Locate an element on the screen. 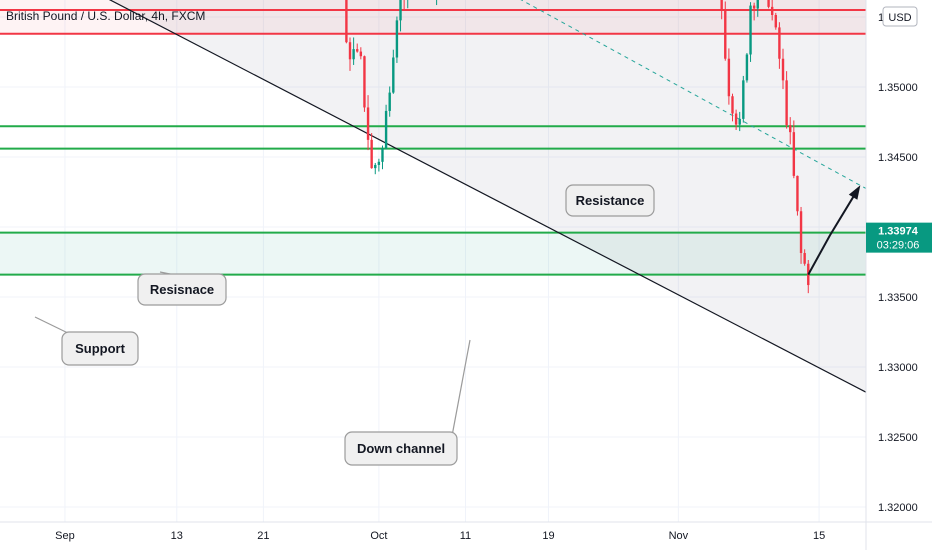 This screenshot has width=932, height=550. callout-resisnace: Resisnace is located at coordinates (182, 288).